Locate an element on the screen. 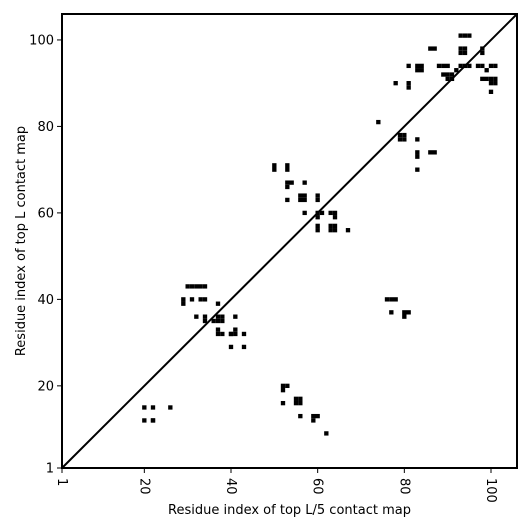 Image resolution: width=531 pixels, height=531 pixels. y-tick-label: 1 is located at coordinates (50, 469).